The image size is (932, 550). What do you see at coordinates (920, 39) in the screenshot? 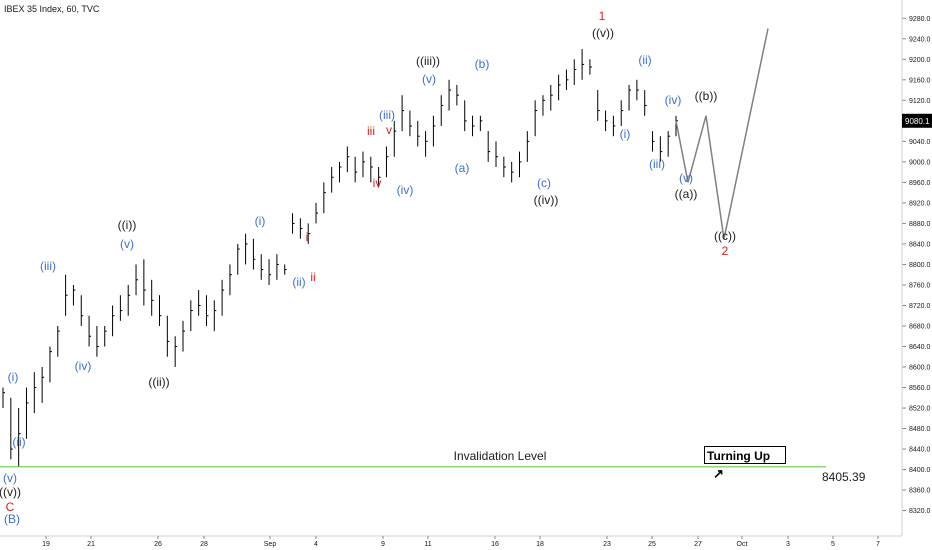
I see `y-tick-label: 9240.0` at bounding box center [920, 39].